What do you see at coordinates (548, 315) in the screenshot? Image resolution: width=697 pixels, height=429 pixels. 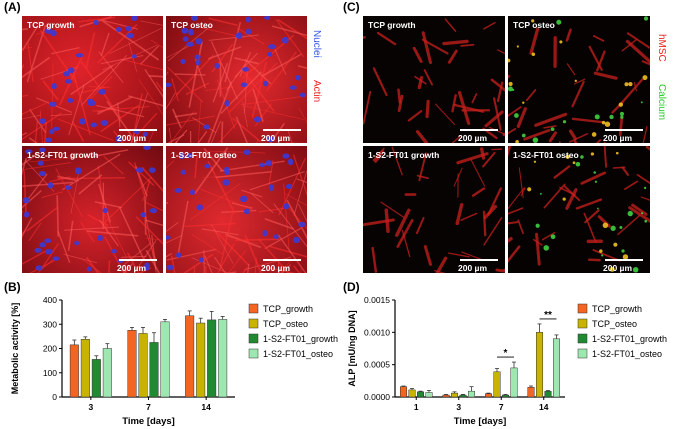 I see `significance-label: **` at bounding box center [548, 315].